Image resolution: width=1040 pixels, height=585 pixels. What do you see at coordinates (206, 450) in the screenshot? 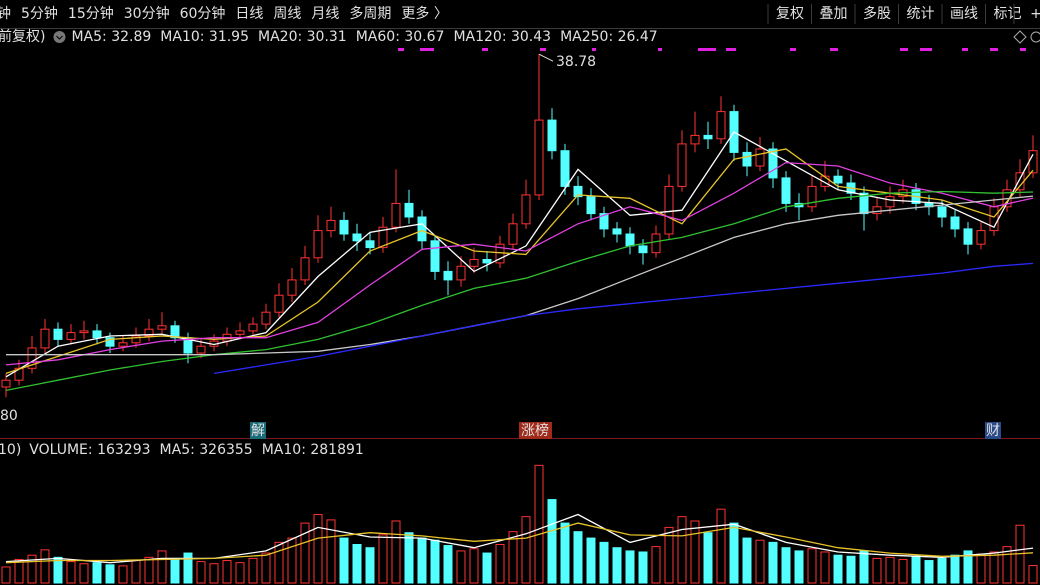
I see `legend-entry: MA5: 326355` at bounding box center [206, 450].